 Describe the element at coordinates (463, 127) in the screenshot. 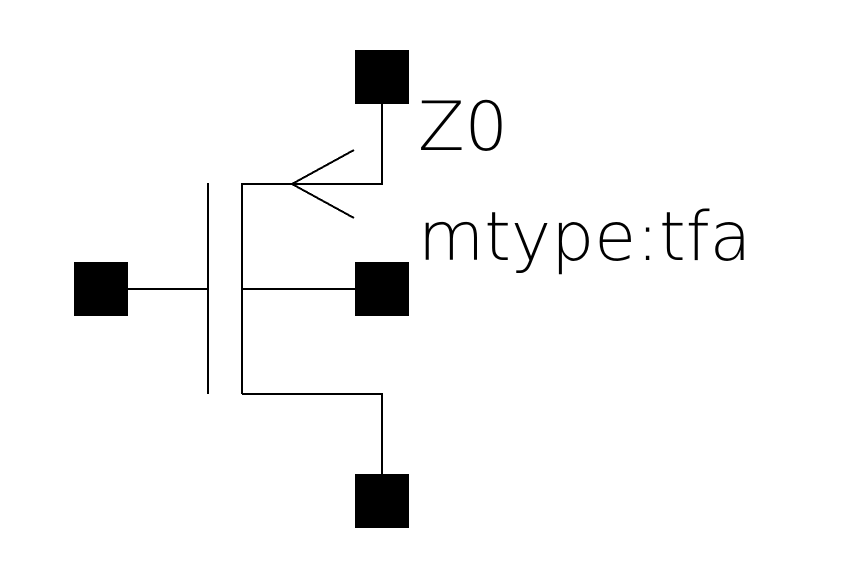

I see `instance-name-label: Z0` at that location.